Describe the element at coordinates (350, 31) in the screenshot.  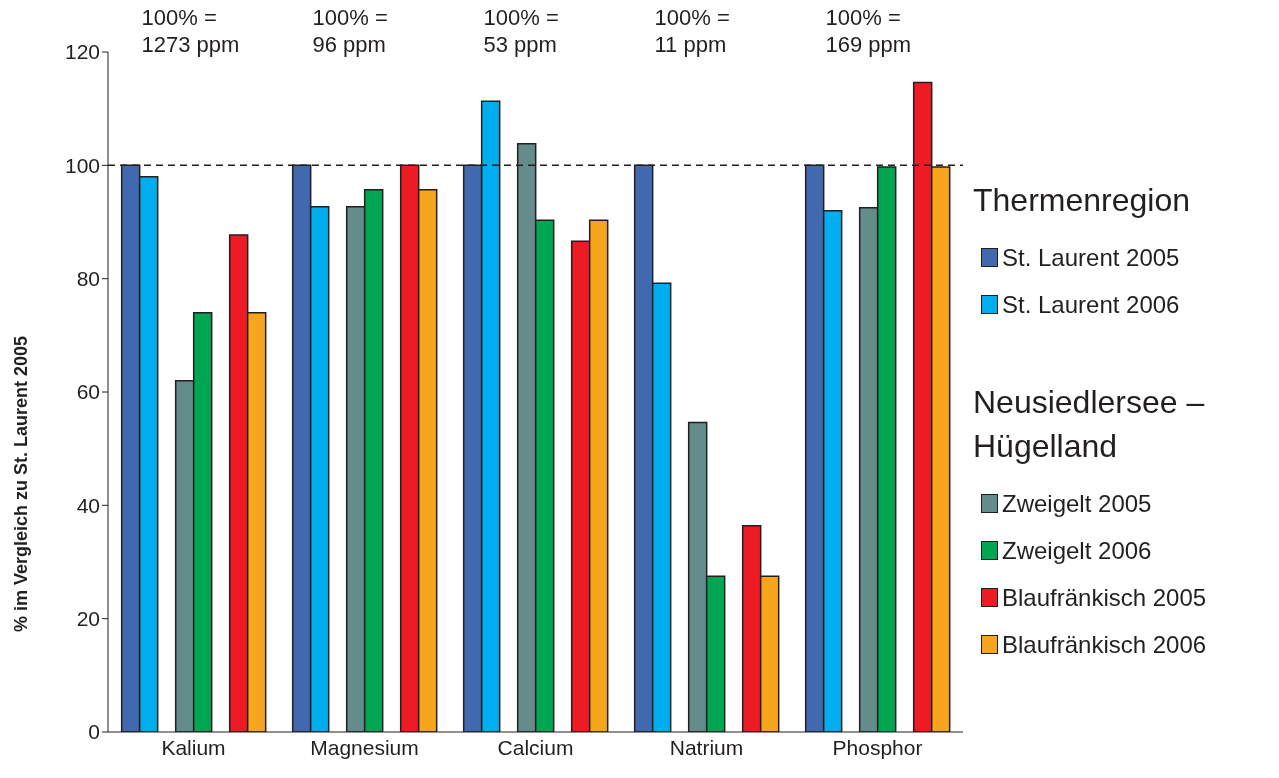
I see `annotation: 100% = 96 ppm` at that location.